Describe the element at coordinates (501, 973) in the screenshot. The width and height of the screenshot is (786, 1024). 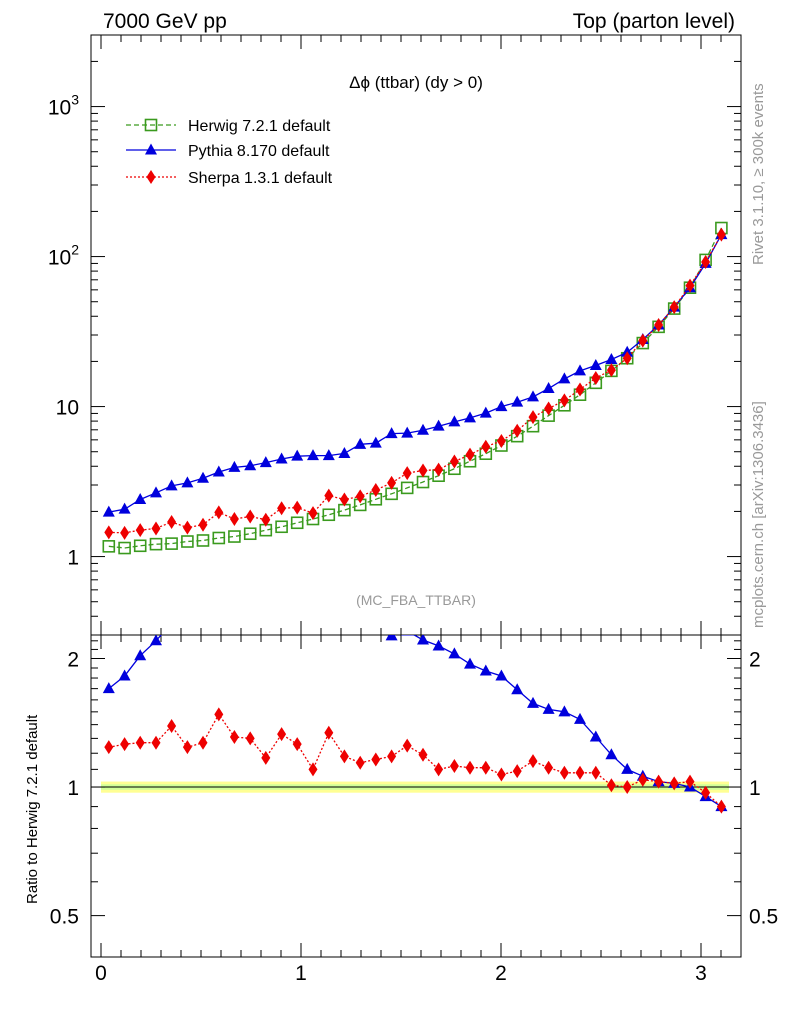
I see `x-tick-label: 2` at that location.